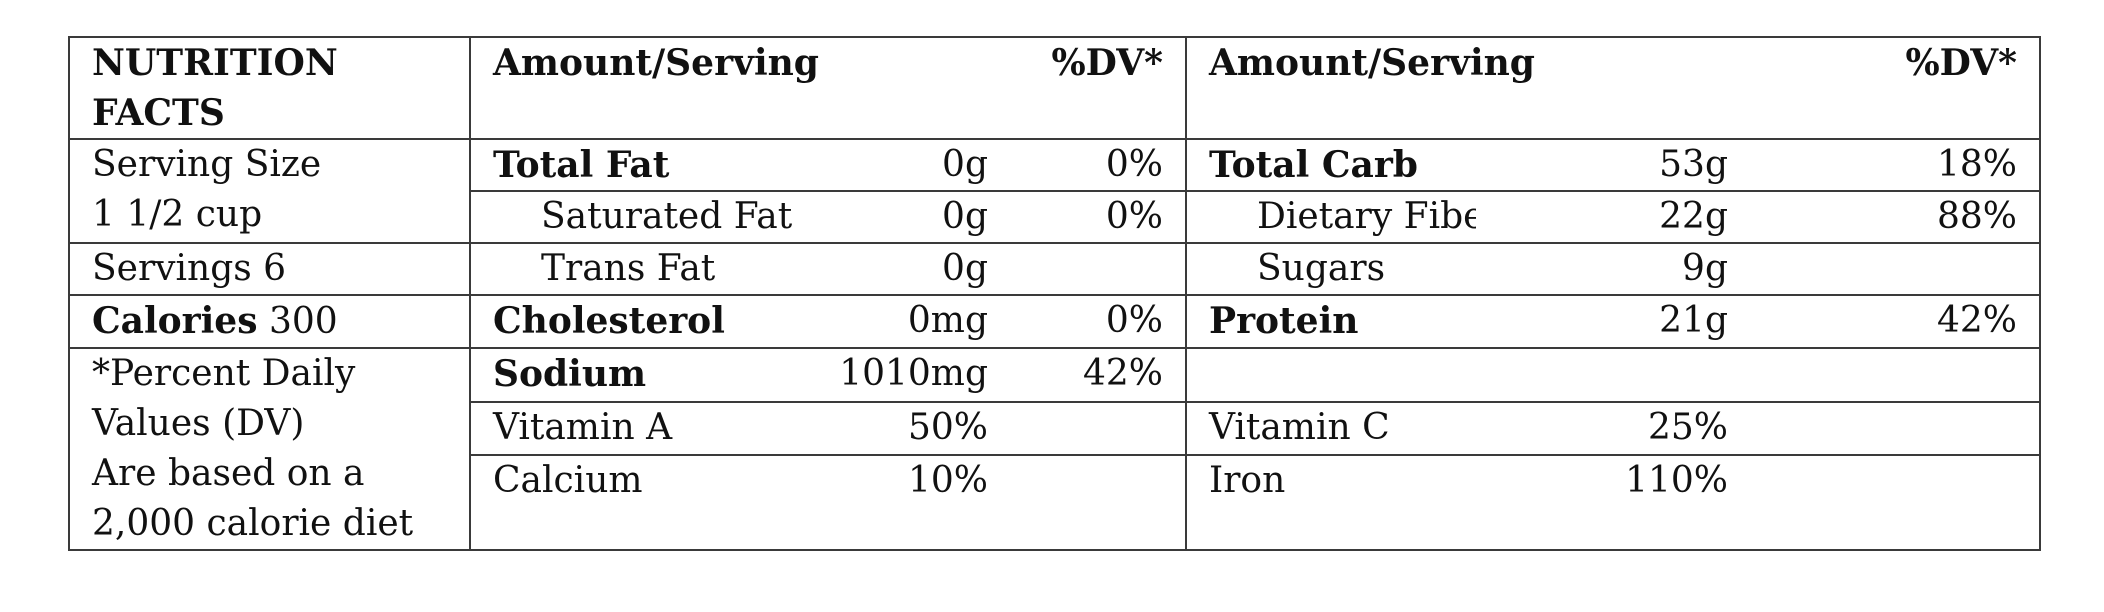 This screenshot has height=612, width=2104. I want to click on serving-size-value: 1 1/2 cup, so click(177, 214).